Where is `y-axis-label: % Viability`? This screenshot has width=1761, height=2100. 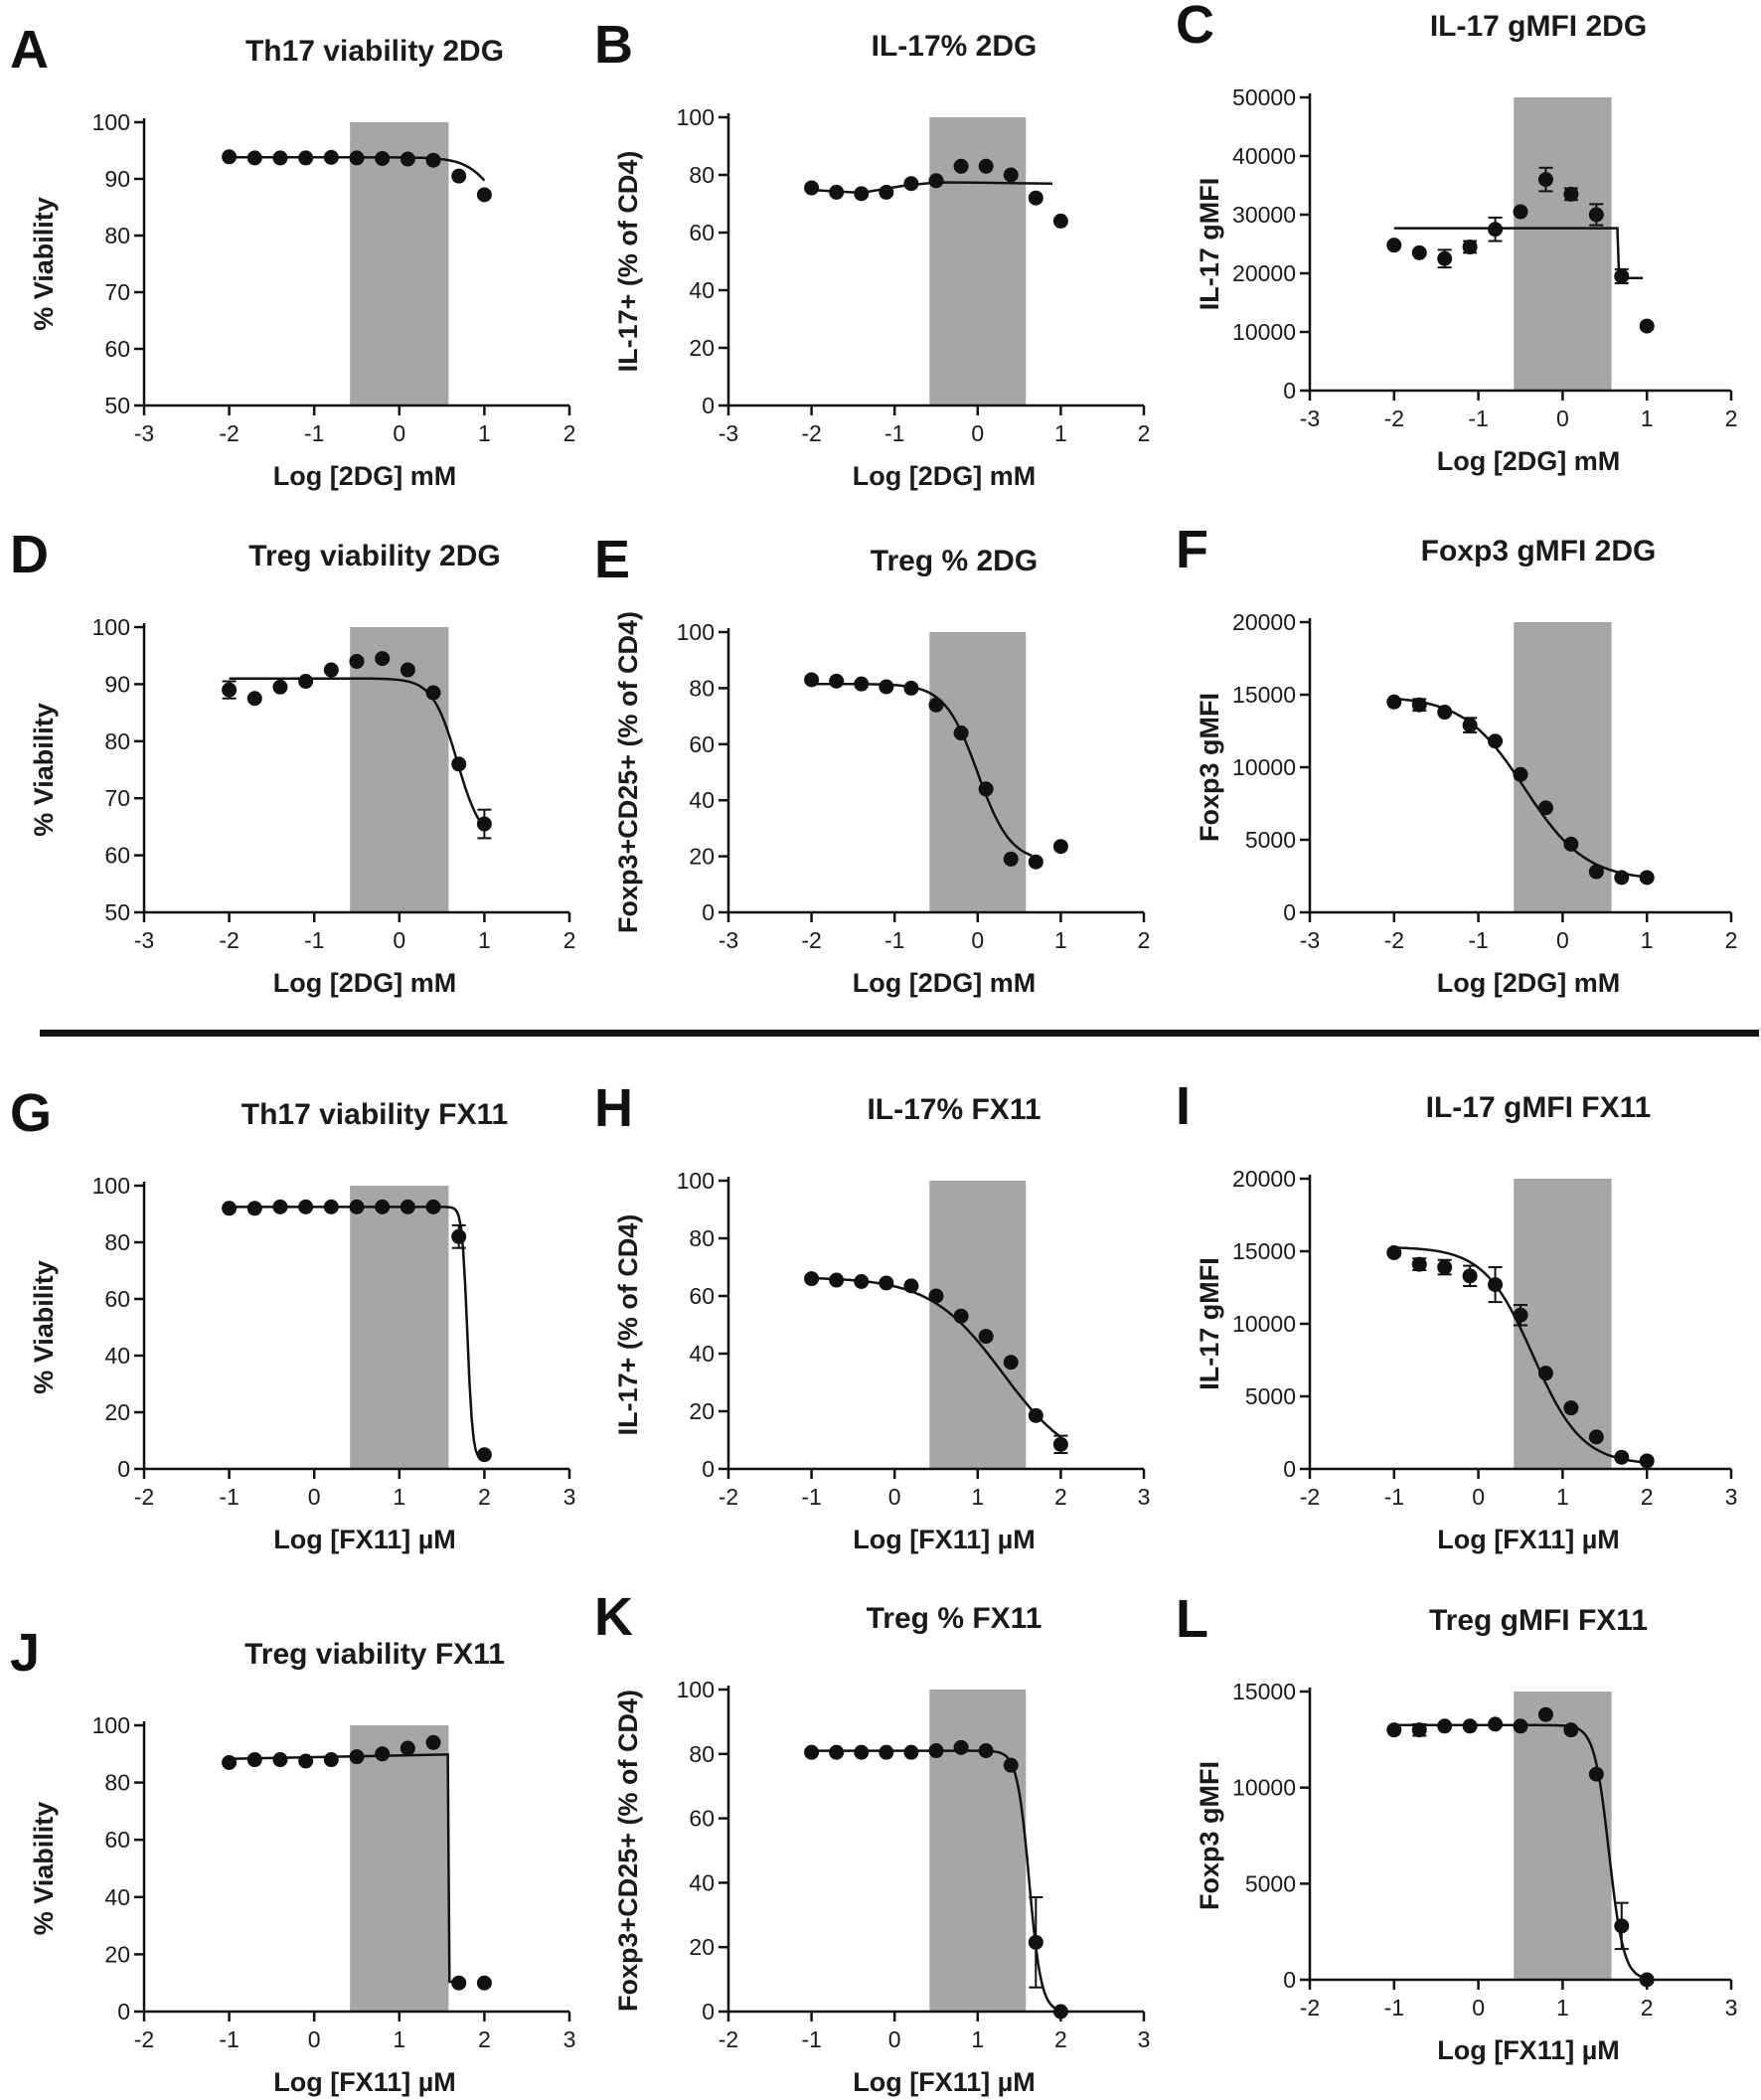 y-axis-label: % Viability is located at coordinates (44, 1869).